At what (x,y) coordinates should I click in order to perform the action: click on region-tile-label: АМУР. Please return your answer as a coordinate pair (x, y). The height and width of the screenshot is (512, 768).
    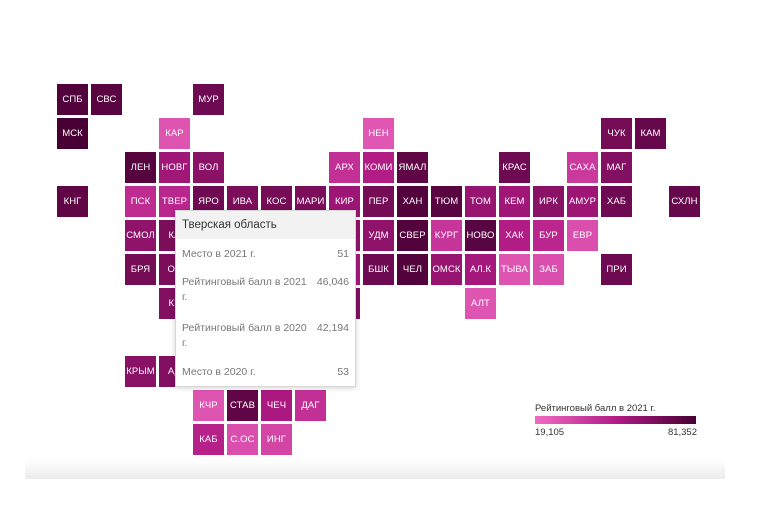
    Looking at the image, I should click on (582, 201).